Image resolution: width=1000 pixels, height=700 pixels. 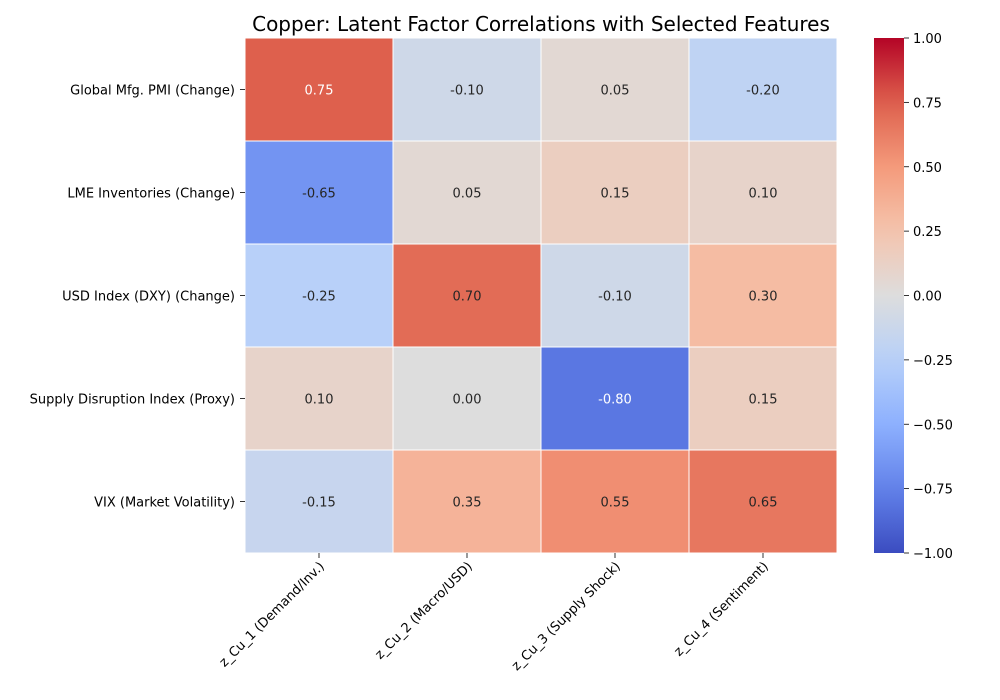 I want to click on colorbar-tick-label: 0.00, so click(x=927, y=297).